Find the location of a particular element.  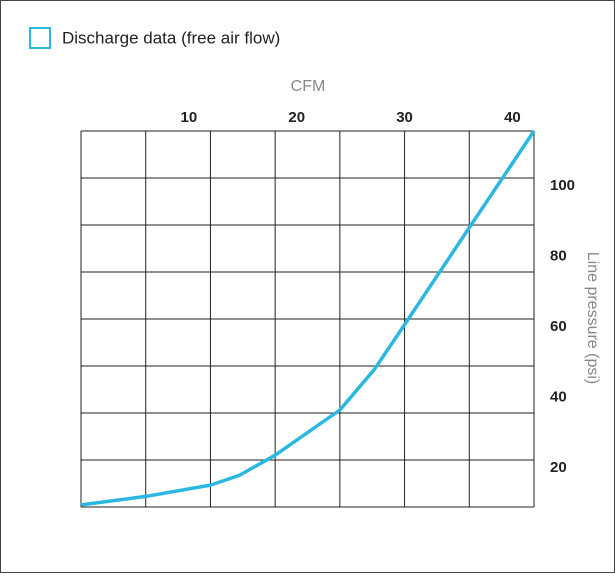

x-tick-label: 40 is located at coordinates (512, 117).